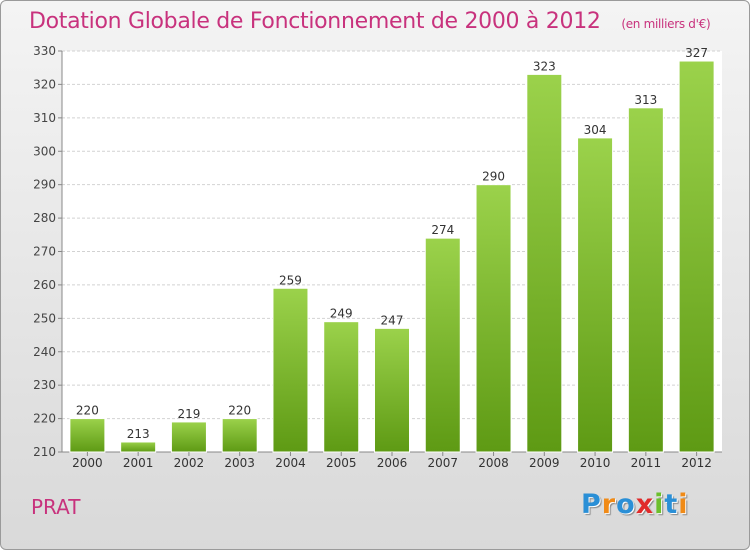  Describe the element at coordinates (138, 434) in the screenshot. I see `data-label-2001: 213` at that location.